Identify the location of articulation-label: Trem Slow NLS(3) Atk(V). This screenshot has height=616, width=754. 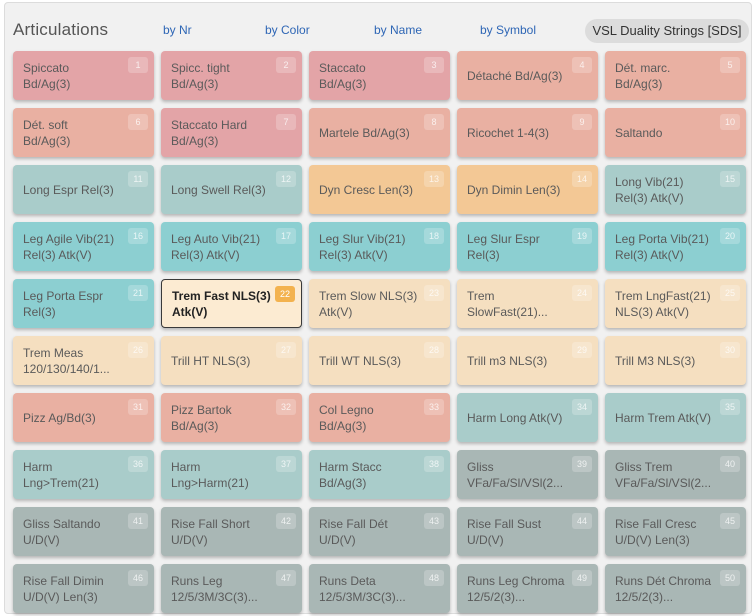
(368, 303).